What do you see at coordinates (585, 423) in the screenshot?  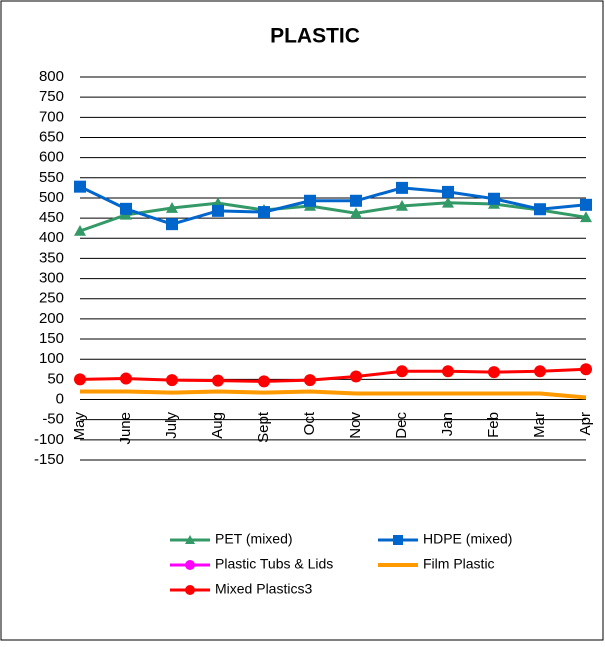 I see `x-tick-label: Apr` at bounding box center [585, 423].